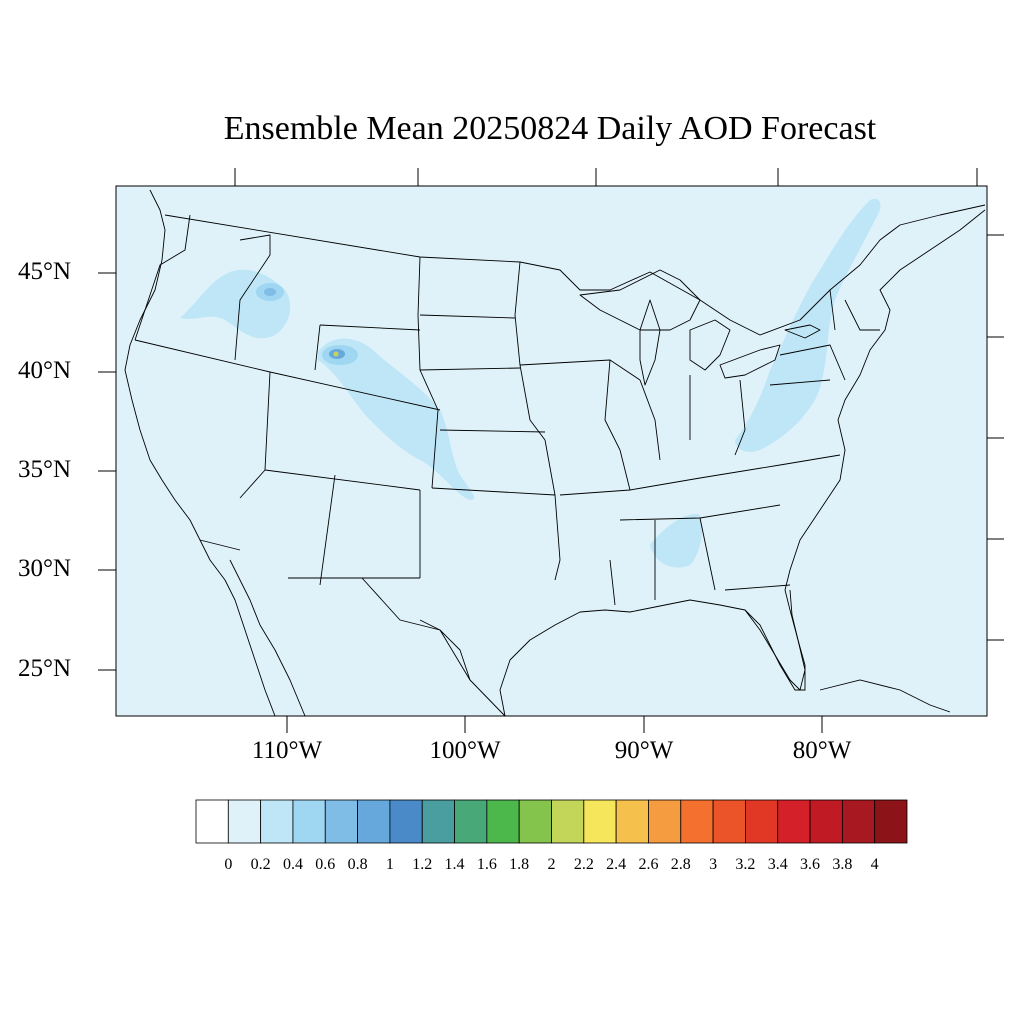 The width and height of the screenshot is (1024, 1024). I want to click on colorbar-tick-label: 1, so click(389, 864).